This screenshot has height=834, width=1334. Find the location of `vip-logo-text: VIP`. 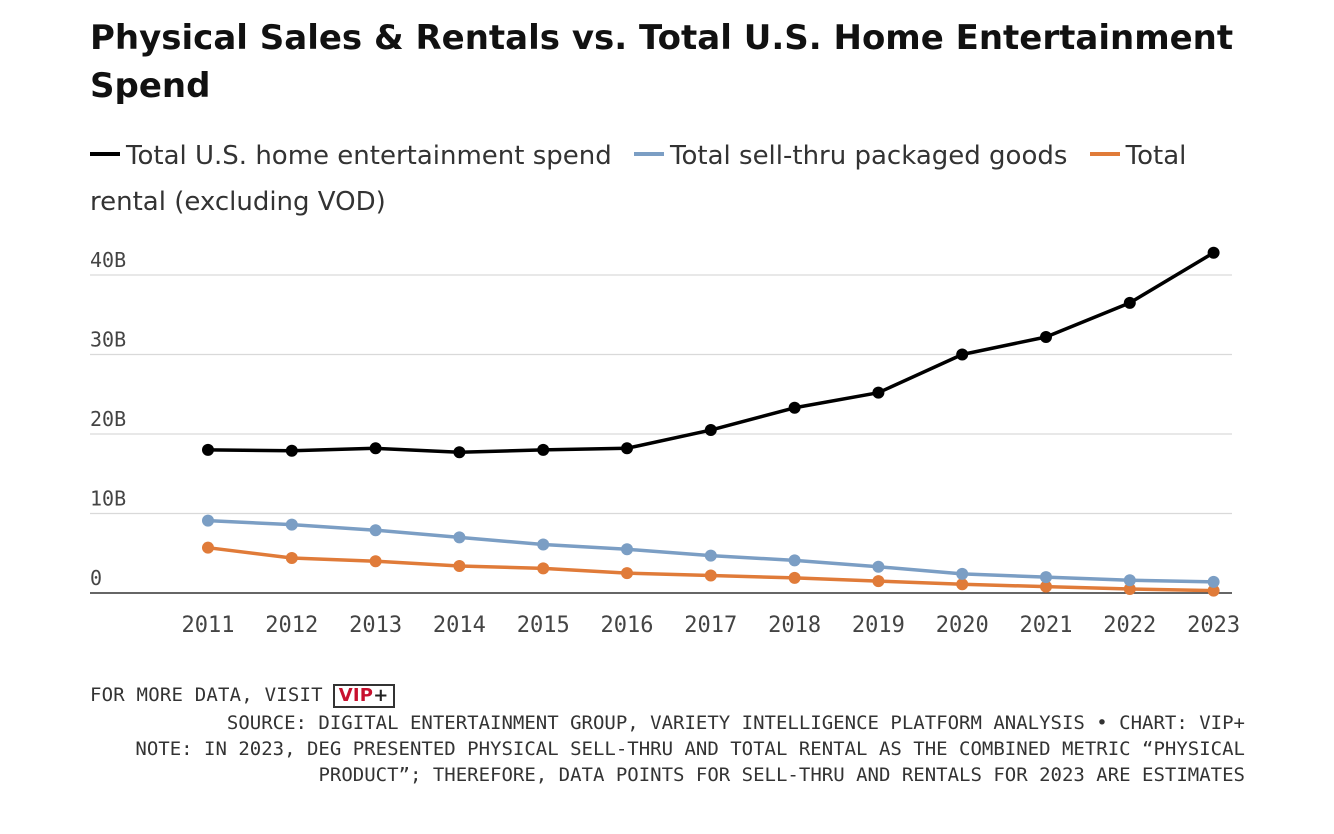

vip-logo-text: VIP is located at coordinates (356, 695).